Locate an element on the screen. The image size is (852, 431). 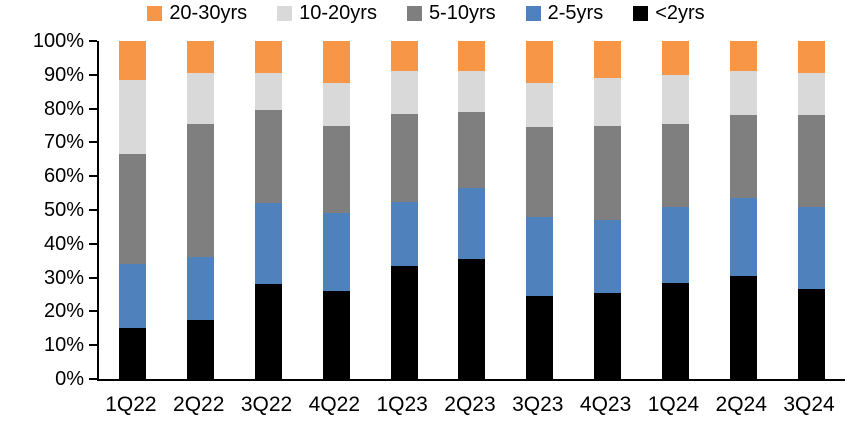
y-tick-label: 10% is located at coordinates (63, 345).